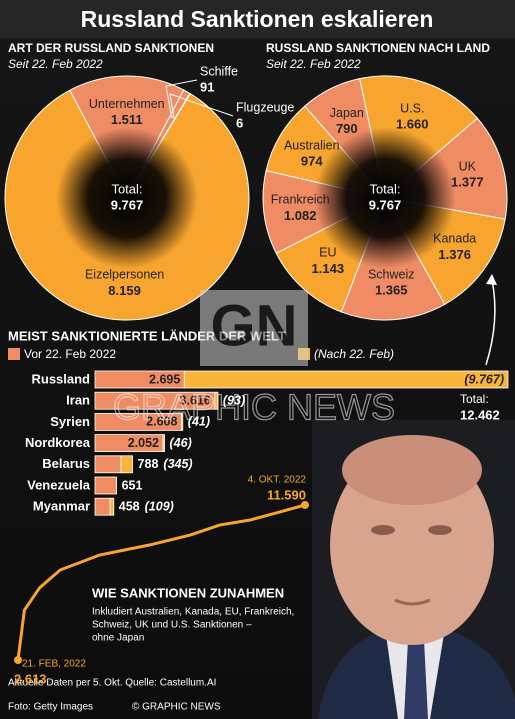 This screenshot has width=515, height=719. Describe the element at coordinates (70, 354) in the screenshot. I see `legend-label: Vor 22. Feb 2022` at that location.